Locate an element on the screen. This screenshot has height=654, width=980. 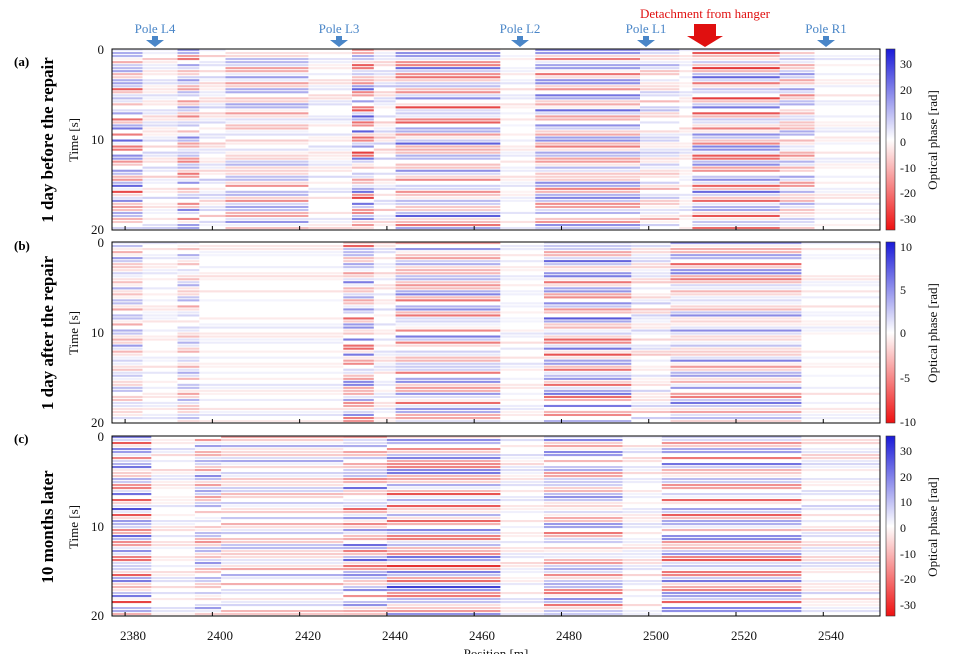
detachment-marker: Detachment from hanger is located at coordinates (705, 26).